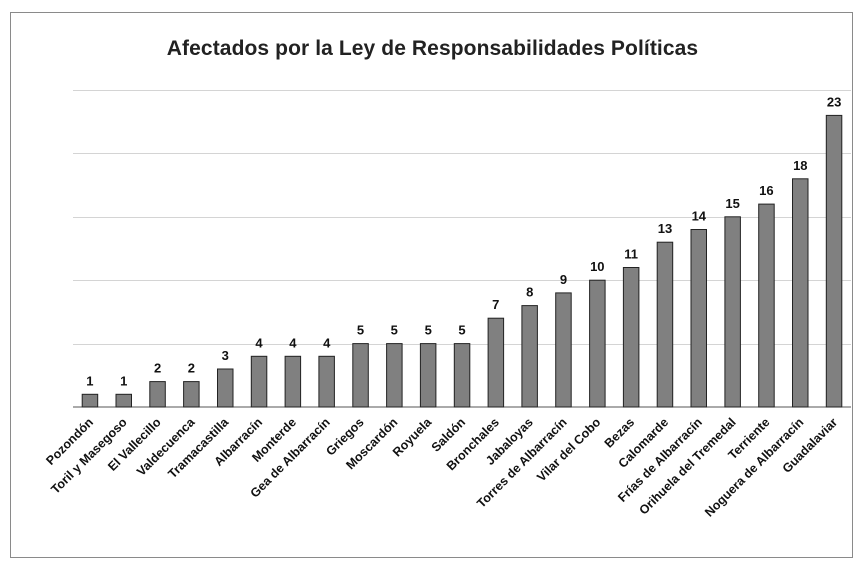 Image resolution: width=861 pixels, height=561 pixels. I want to click on value-label: 13, so click(665, 228).